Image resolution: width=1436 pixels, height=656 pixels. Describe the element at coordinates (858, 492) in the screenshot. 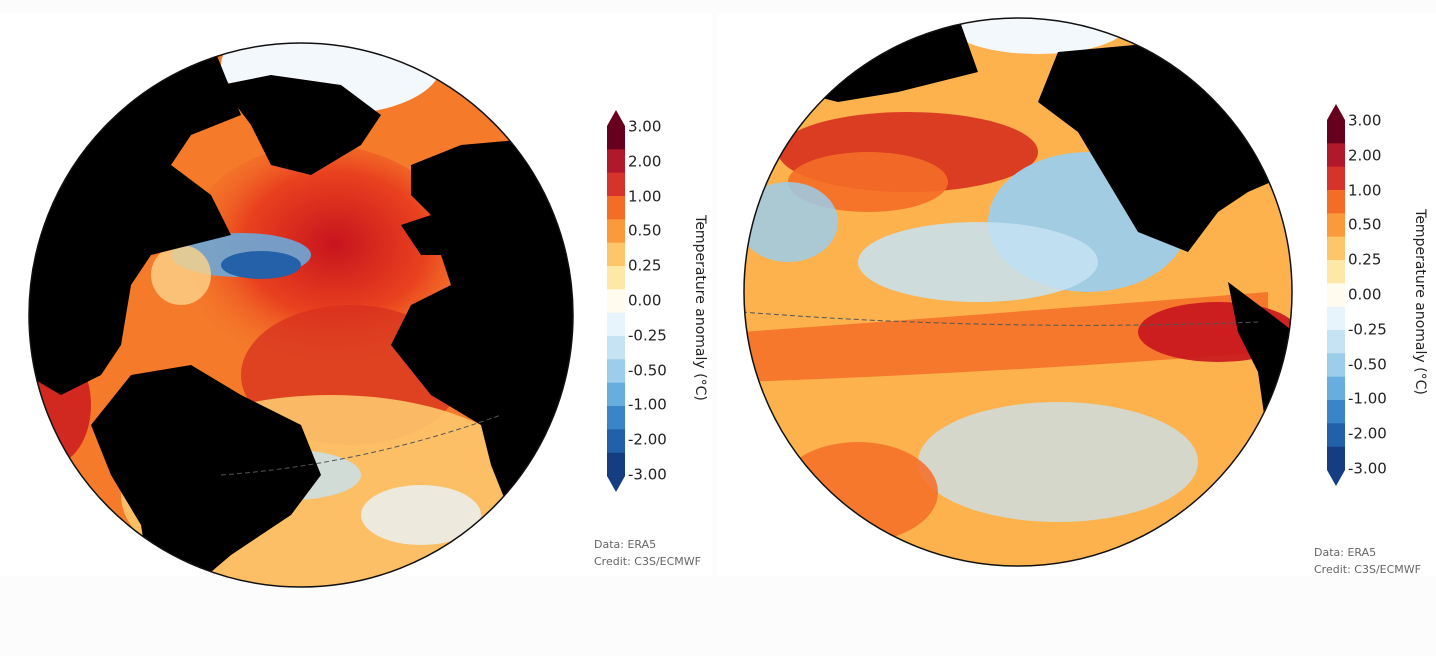

I see `anomaly-warm-sw-pacific` at that location.